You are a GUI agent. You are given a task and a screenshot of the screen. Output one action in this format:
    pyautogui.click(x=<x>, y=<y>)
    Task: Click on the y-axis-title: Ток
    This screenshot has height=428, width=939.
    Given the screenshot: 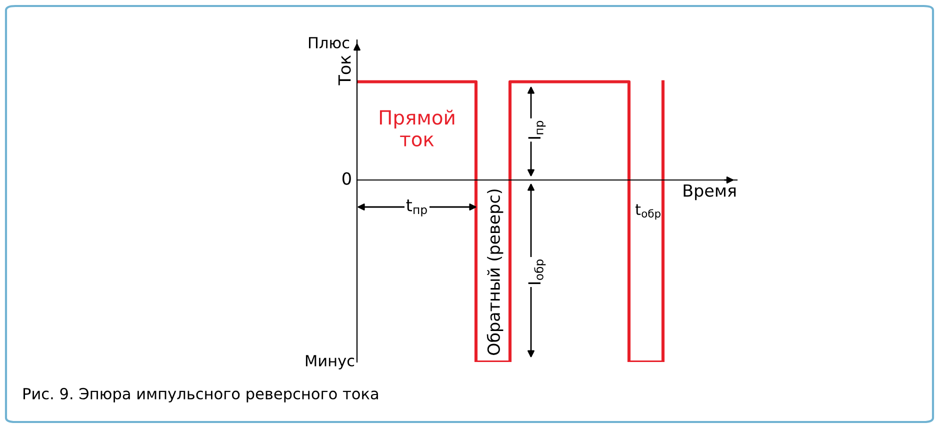 What is the action you would take?
    pyautogui.click(x=344, y=70)
    